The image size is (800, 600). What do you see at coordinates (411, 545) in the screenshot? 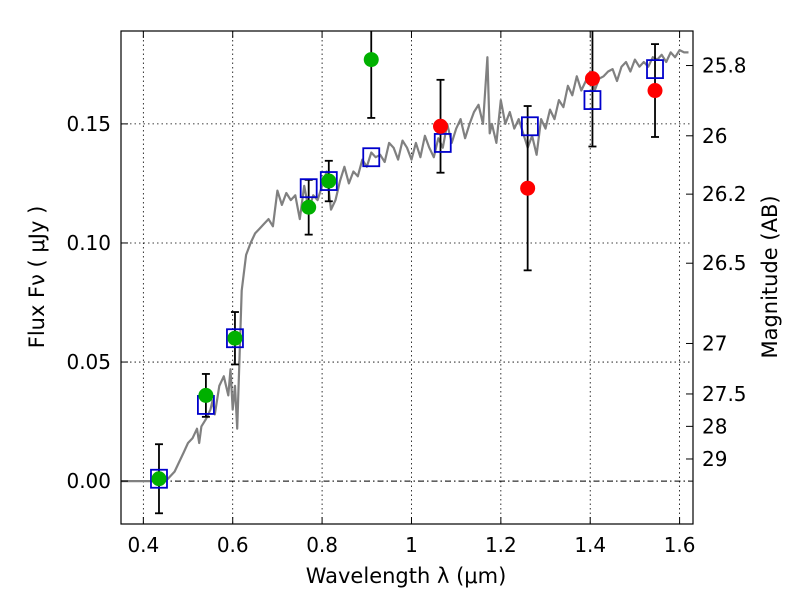
I see `x-tick-label: 1` at bounding box center [411, 545].